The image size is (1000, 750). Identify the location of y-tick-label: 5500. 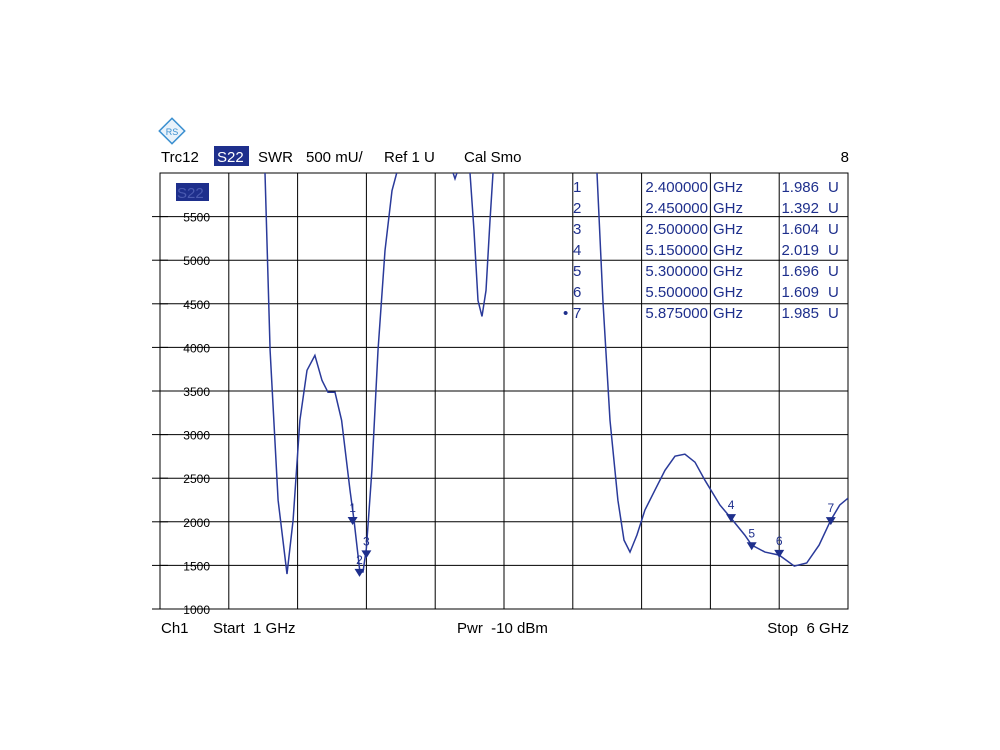
(196, 218).